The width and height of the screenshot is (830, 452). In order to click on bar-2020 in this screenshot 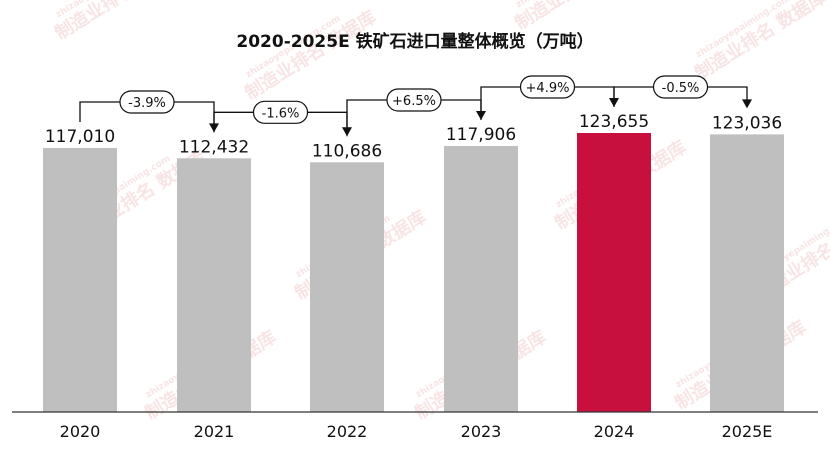, I will do `click(80, 279)`.